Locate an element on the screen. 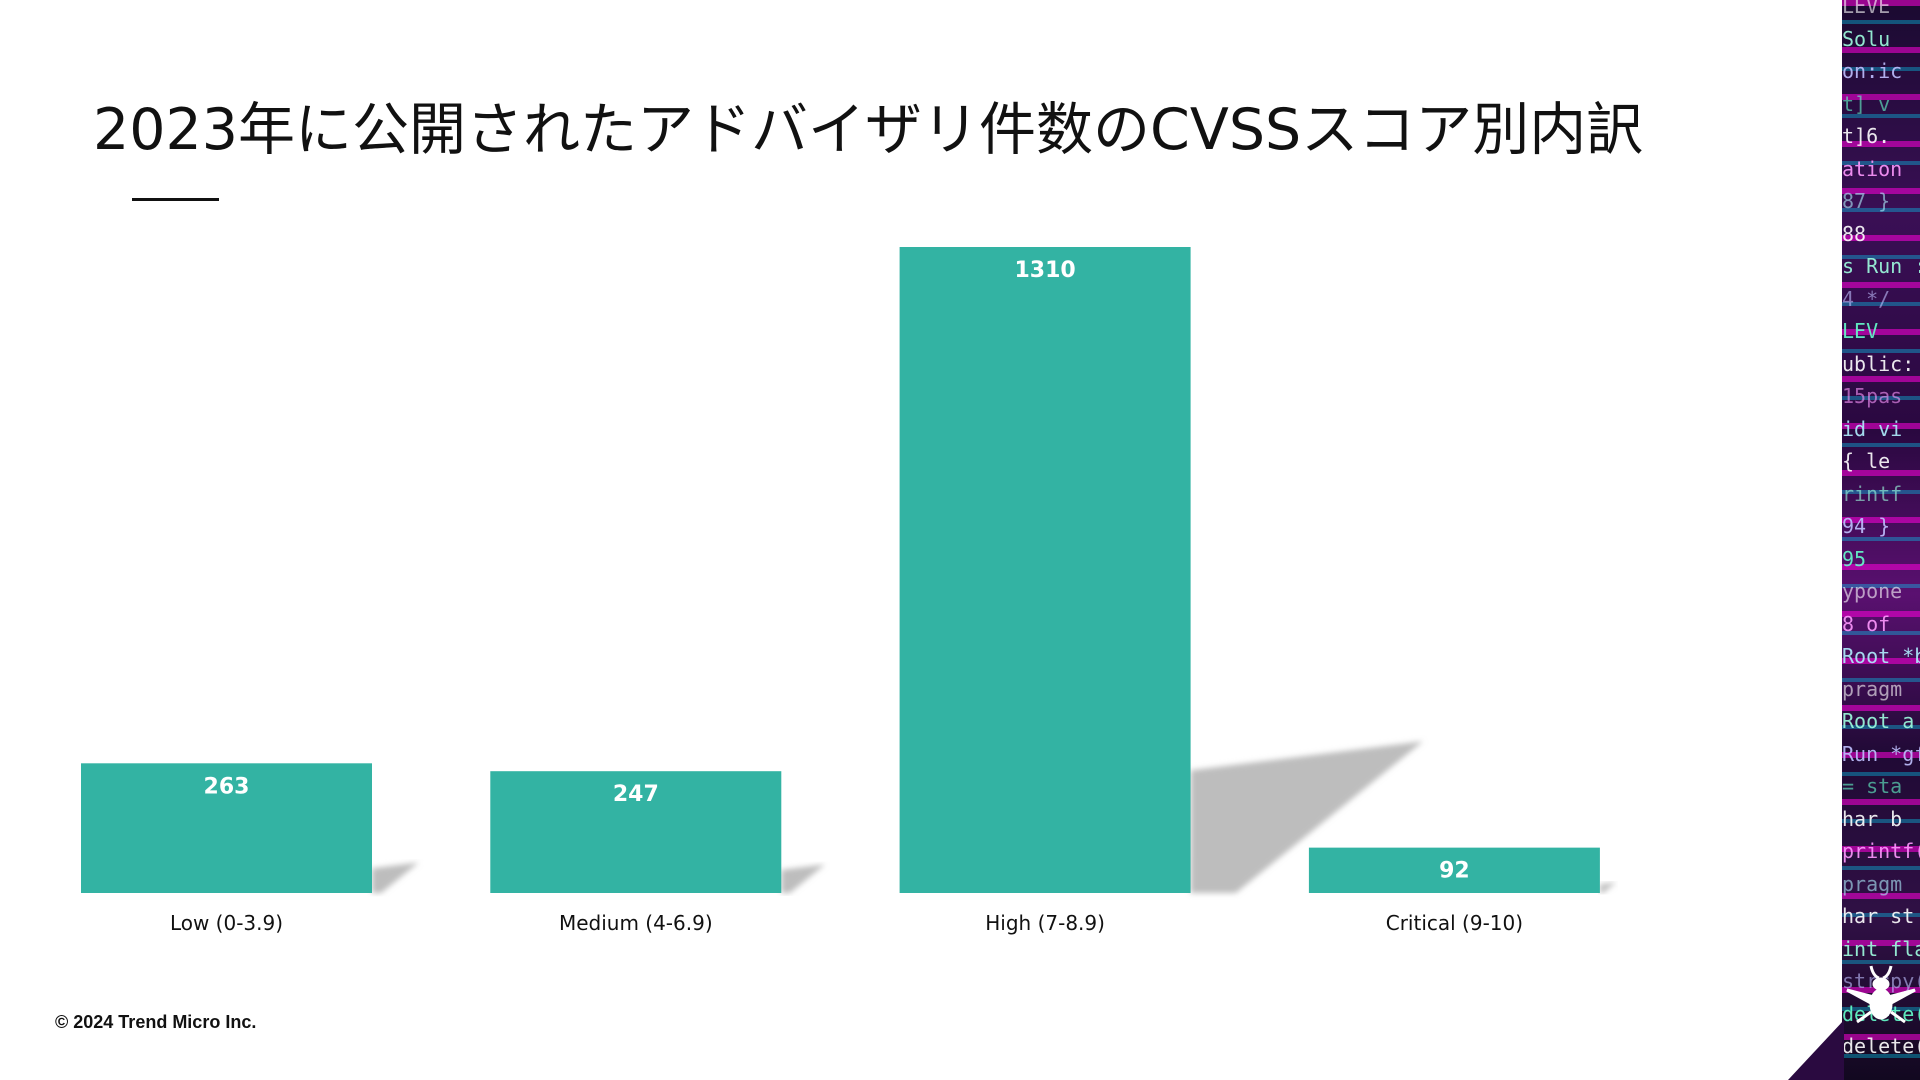 This screenshot has height=1080, width=1920. copyright-footer: © 2024 Trend Micro Inc. is located at coordinates (156, 1022).